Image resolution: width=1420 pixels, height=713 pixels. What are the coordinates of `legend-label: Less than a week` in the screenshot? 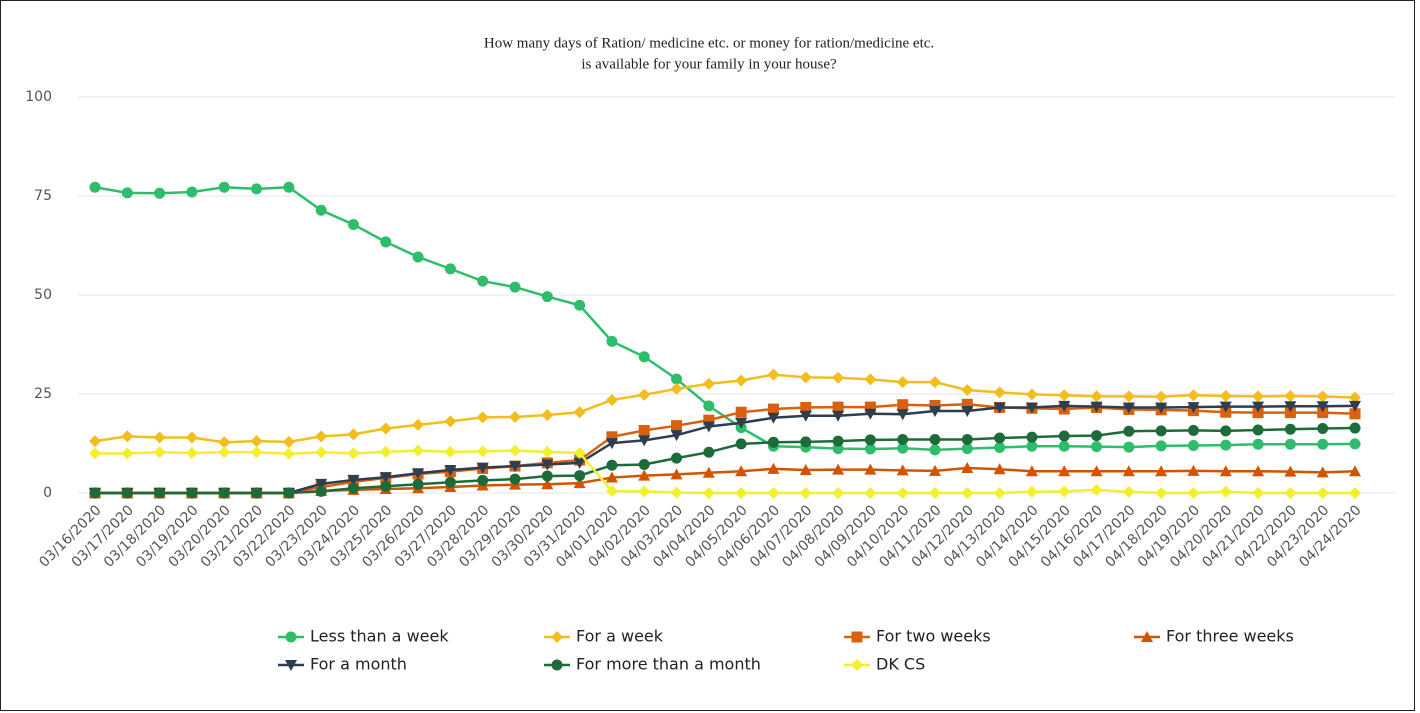 It's located at (379, 636).